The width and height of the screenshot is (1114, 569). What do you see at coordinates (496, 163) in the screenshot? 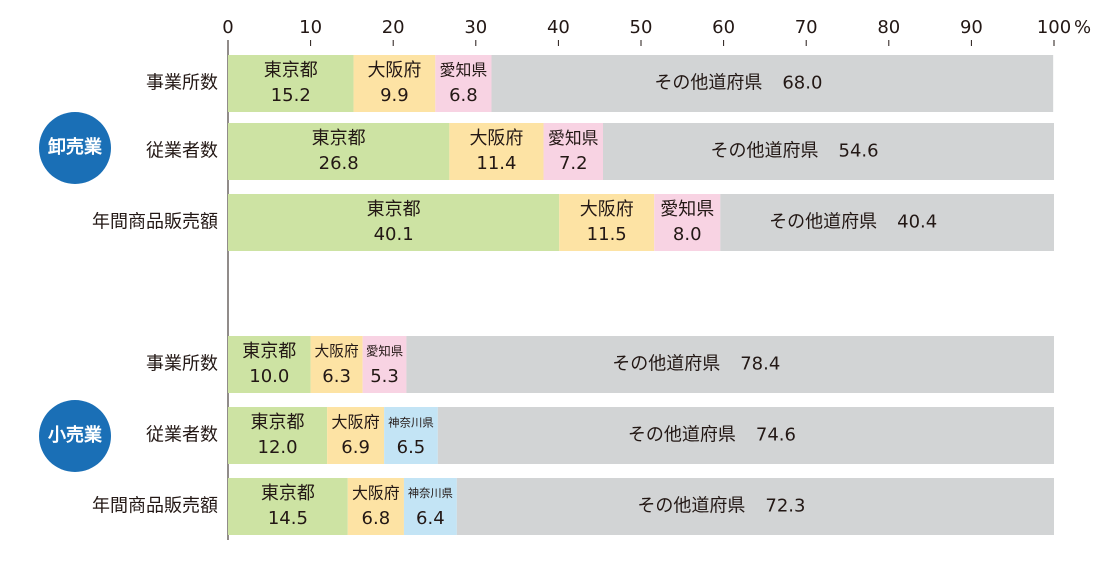
I see `value-label: 11.4` at bounding box center [496, 163].